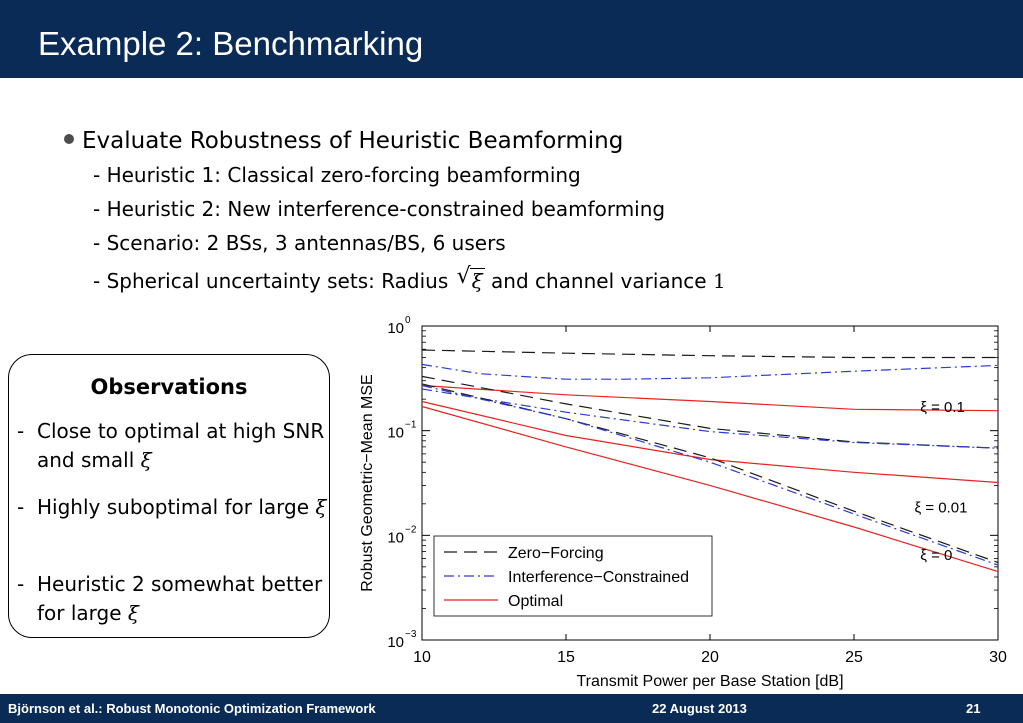 This screenshot has width=1023, height=723. I want to click on observation-text-2: Highly suboptimal for large, so click(173, 507).